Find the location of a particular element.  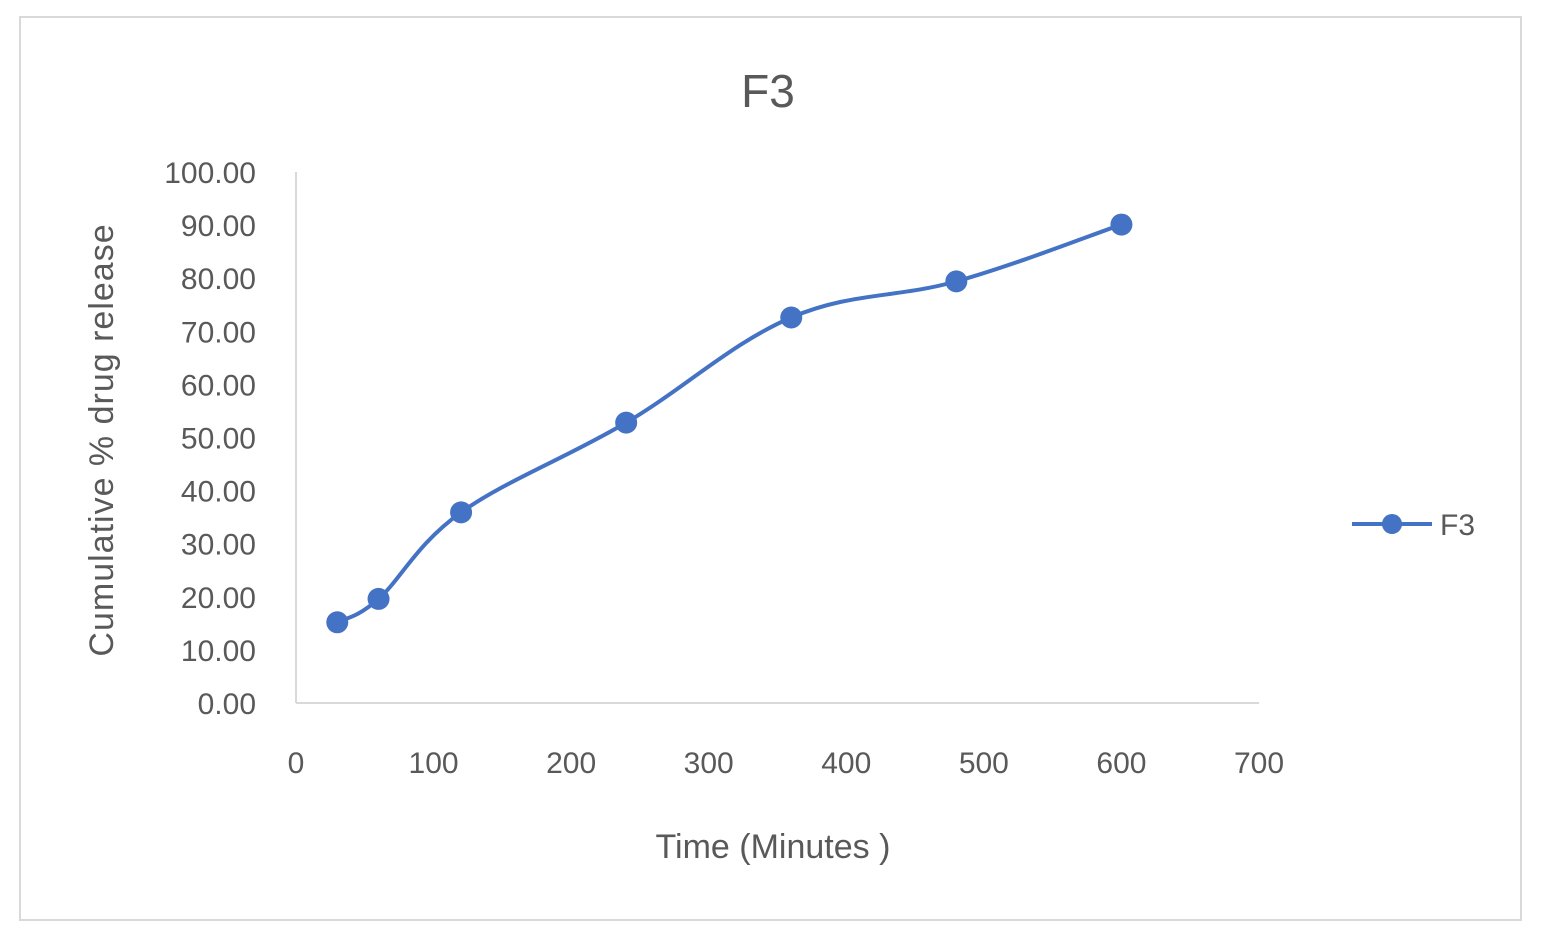

x-tick-label: 300 is located at coordinates (709, 763).